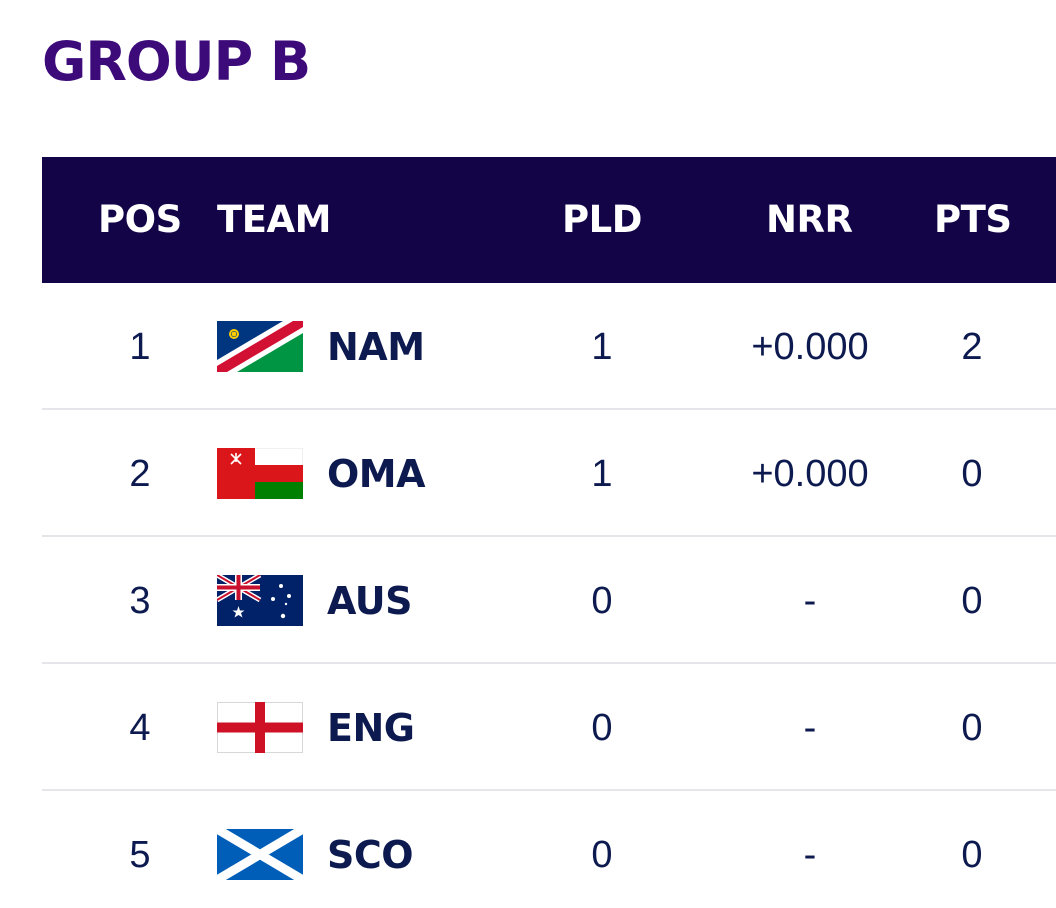 The width and height of the screenshot is (1056, 908). Describe the element at coordinates (140, 601) in the screenshot. I see `team-position: 3` at that location.